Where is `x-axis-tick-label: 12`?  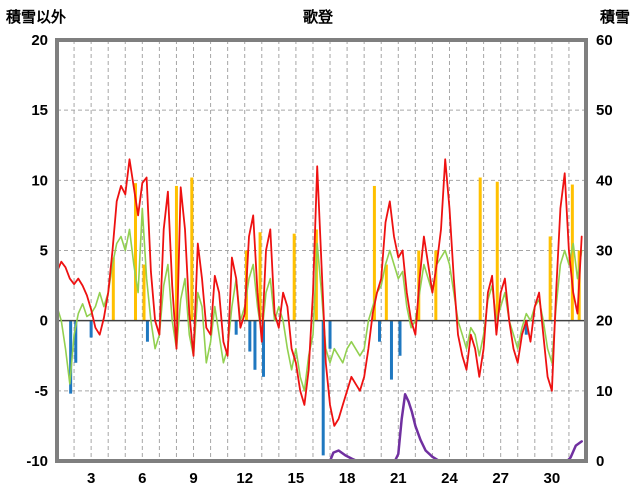
x-axis-tick-label: 12 is located at coordinates (244, 478).